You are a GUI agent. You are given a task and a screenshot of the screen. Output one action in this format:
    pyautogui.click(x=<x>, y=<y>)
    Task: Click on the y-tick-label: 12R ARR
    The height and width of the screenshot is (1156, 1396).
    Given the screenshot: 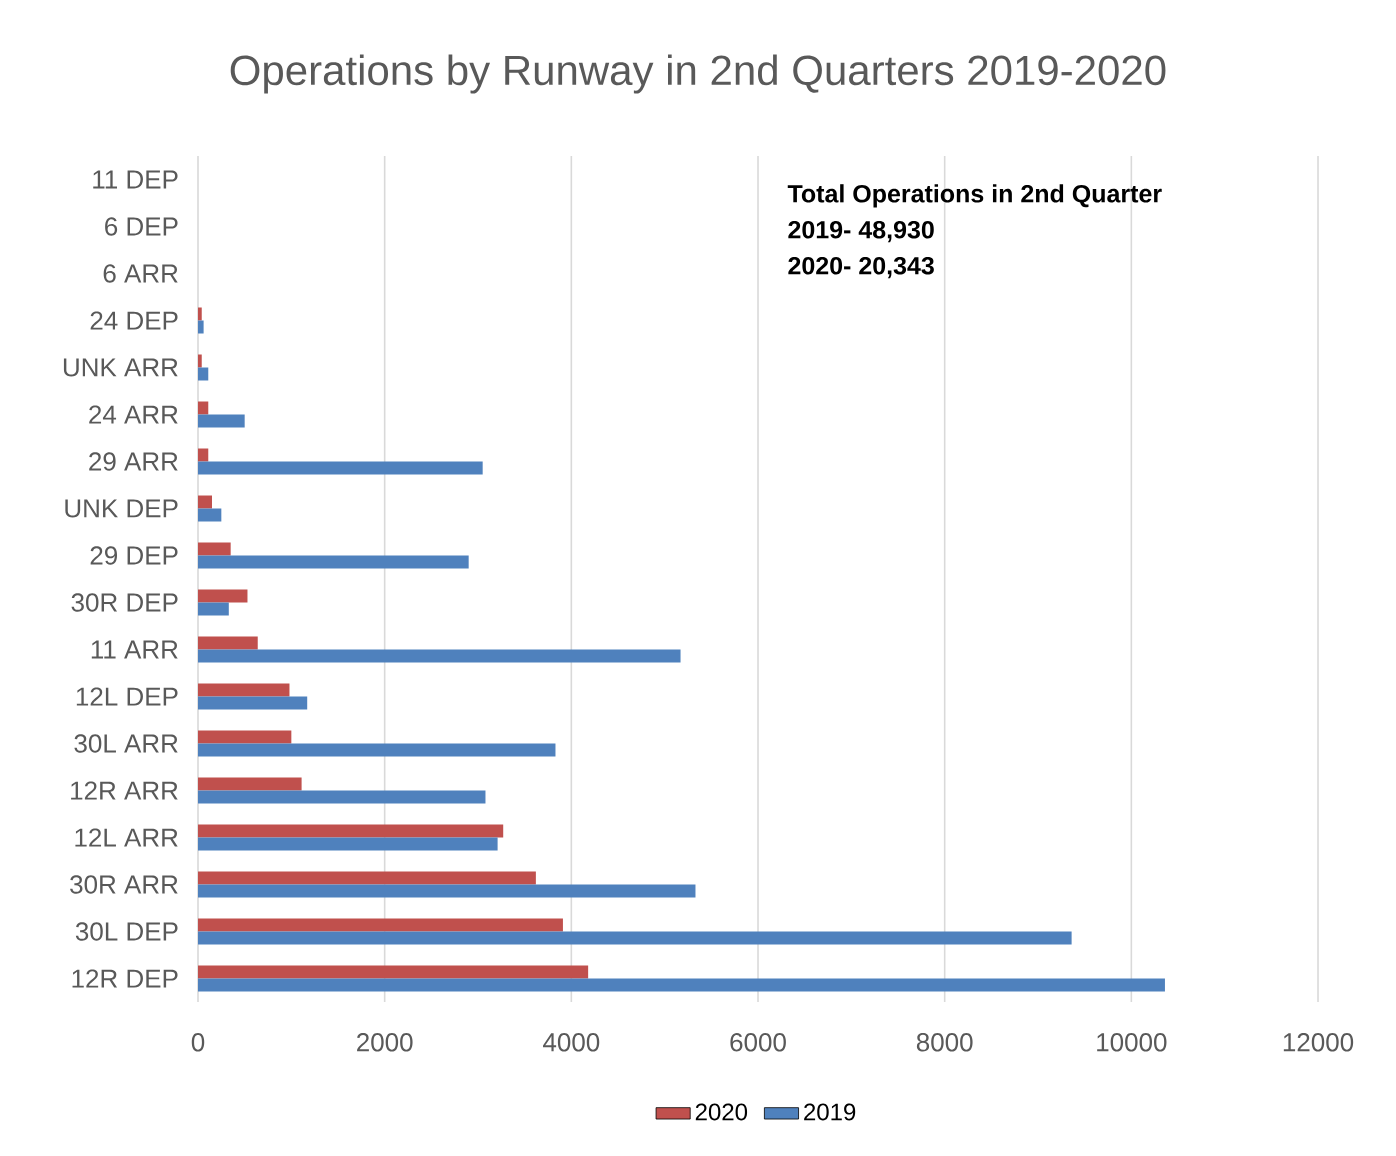 What is the action you would take?
    pyautogui.click(x=124, y=790)
    